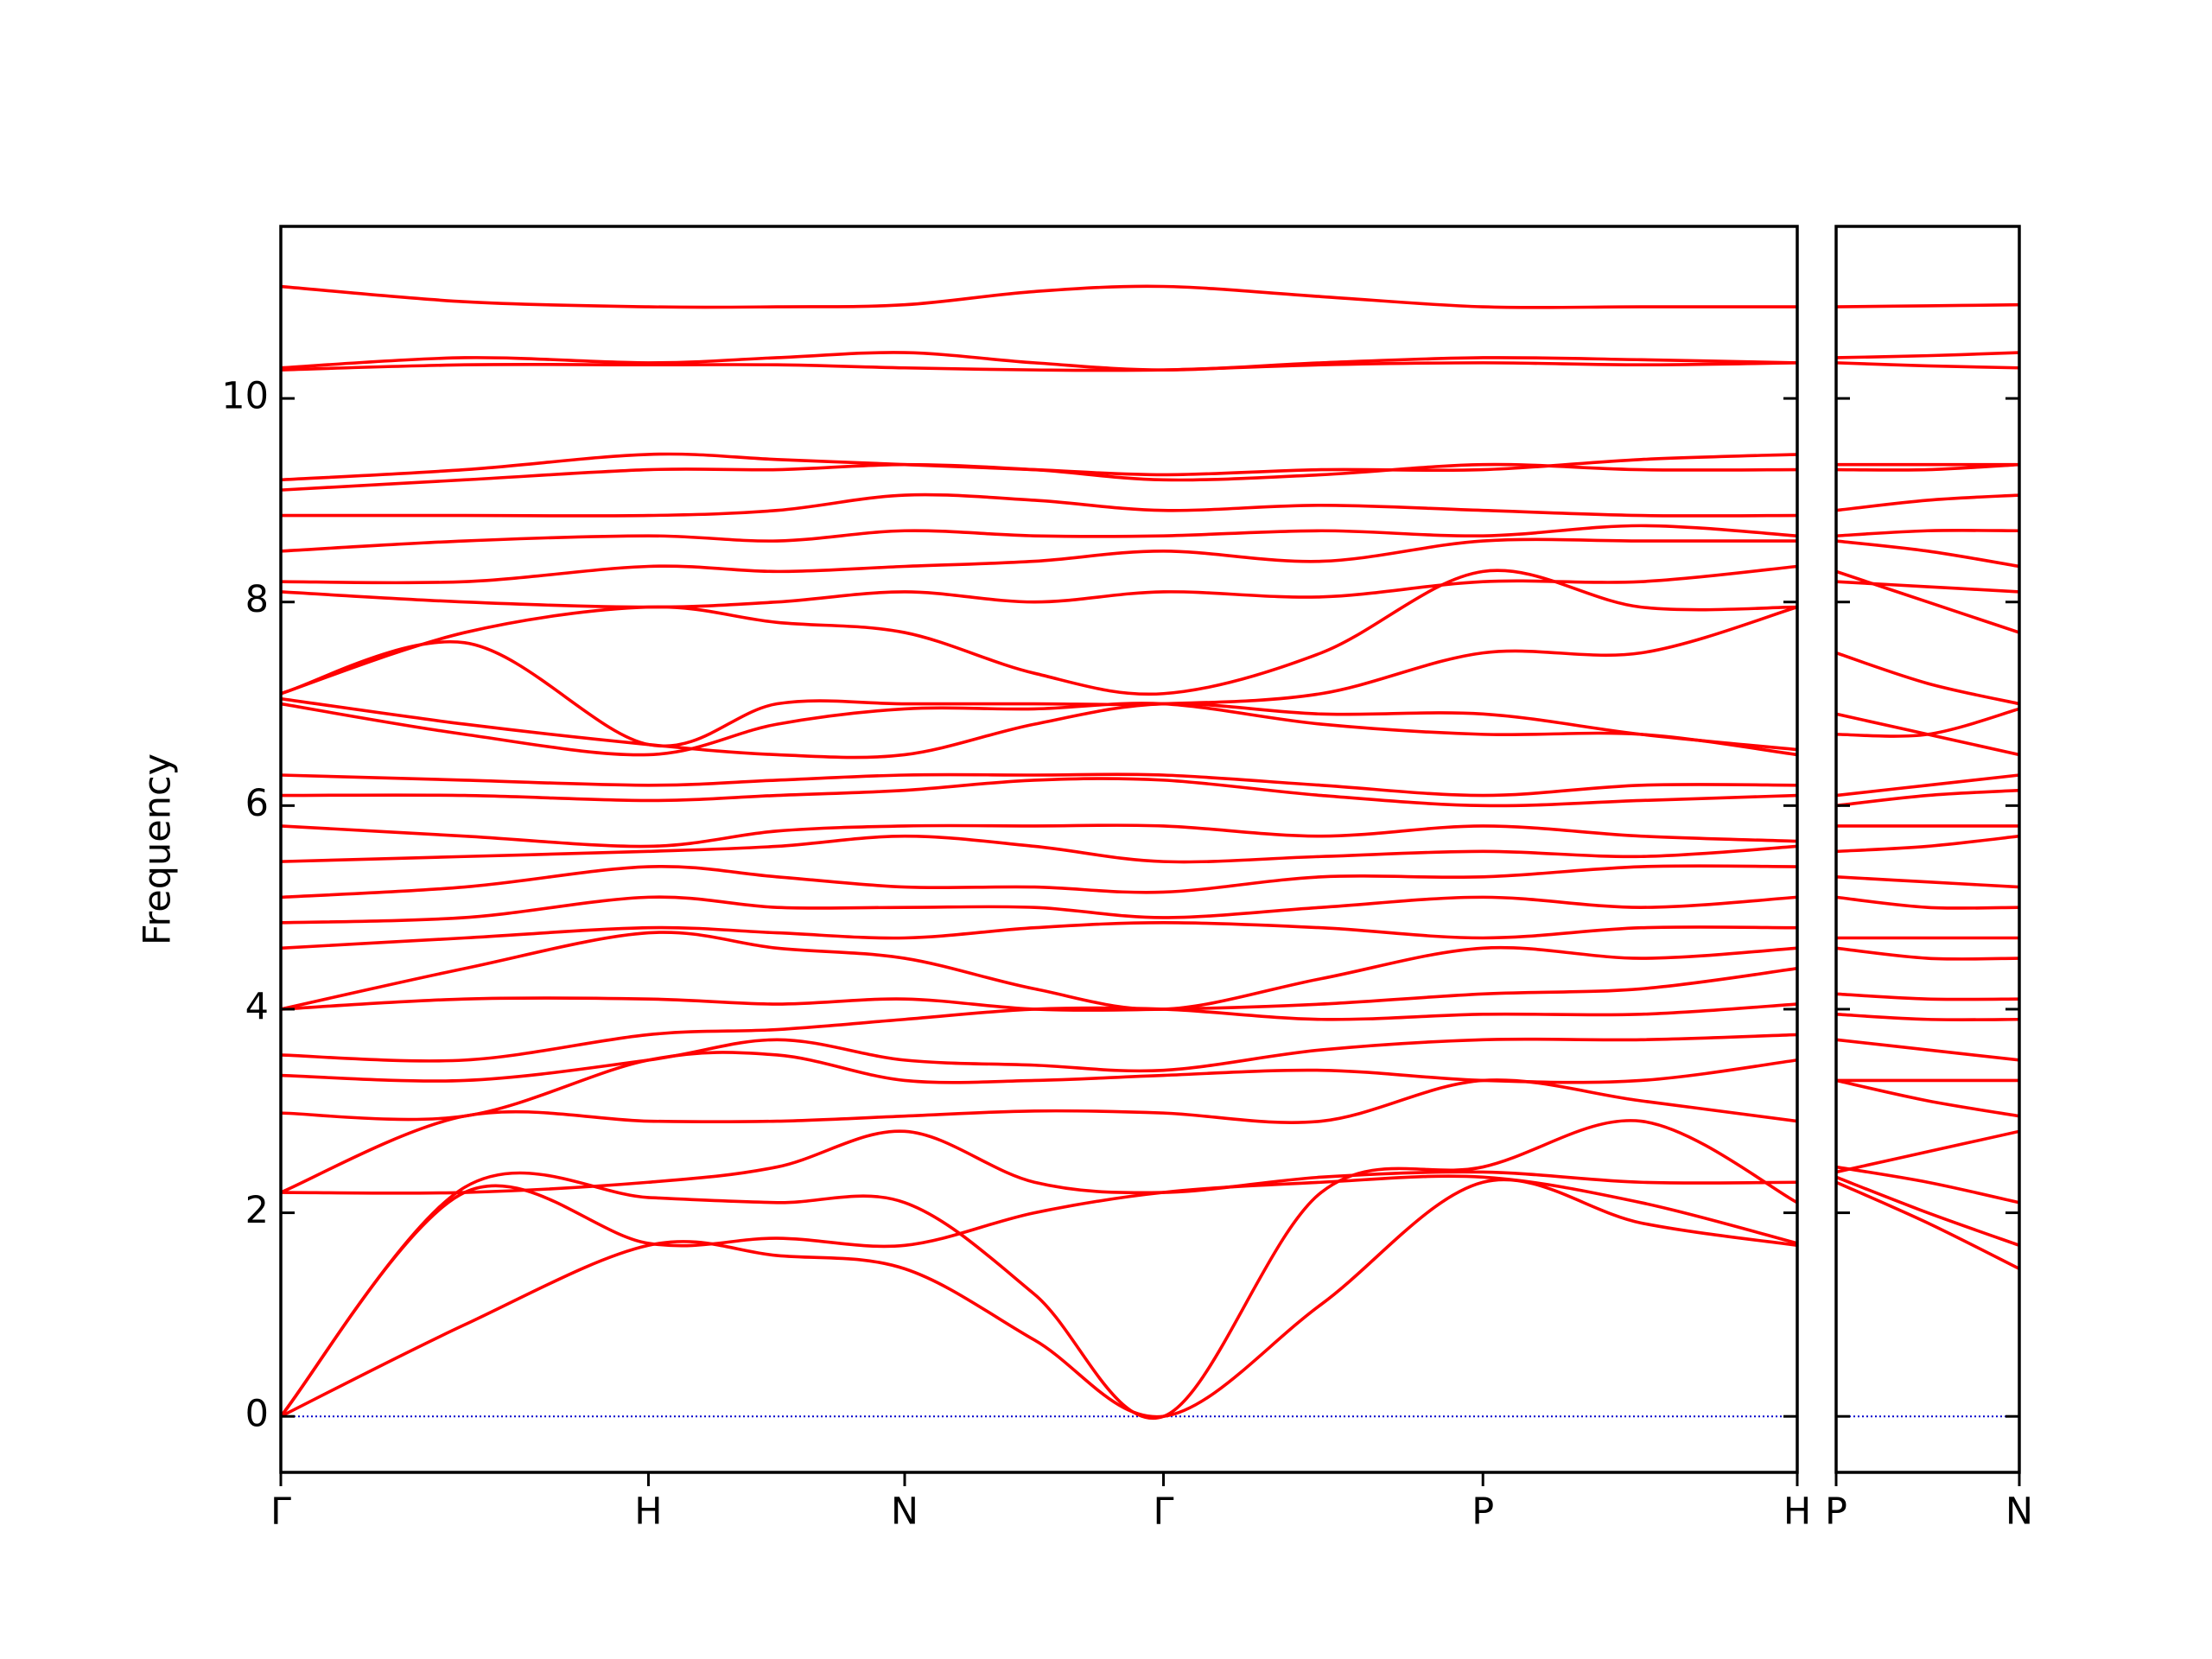 The image size is (2212, 1659). What do you see at coordinates (245, 396) in the screenshot?
I see `y-tick-label: 10` at bounding box center [245, 396].